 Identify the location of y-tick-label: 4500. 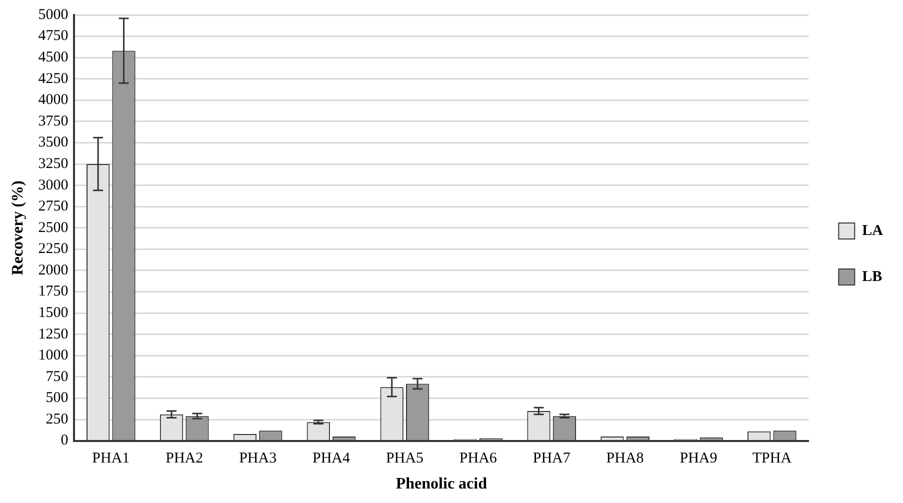
(53, 58).